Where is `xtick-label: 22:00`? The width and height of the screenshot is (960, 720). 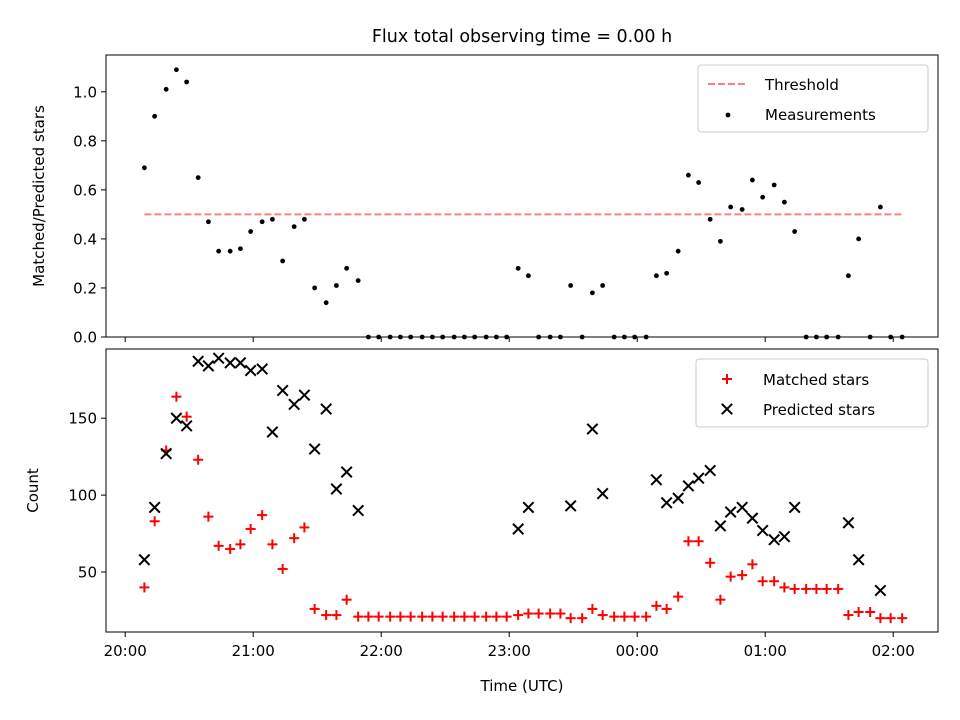 xtick-label: 22:00 is located at coordinates (381, 651).